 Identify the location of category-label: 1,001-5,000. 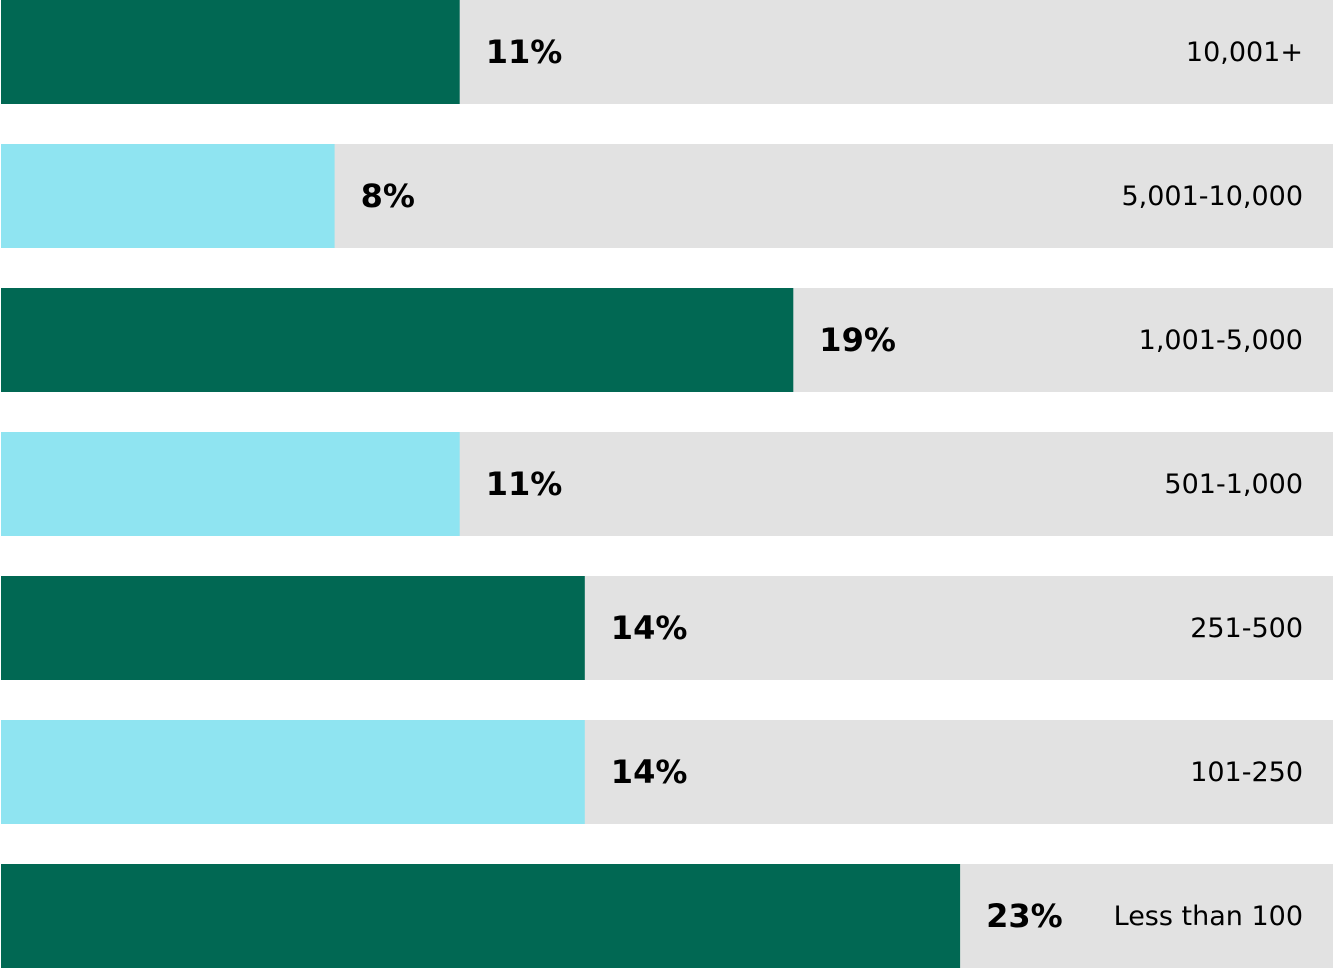
(1221, 340).